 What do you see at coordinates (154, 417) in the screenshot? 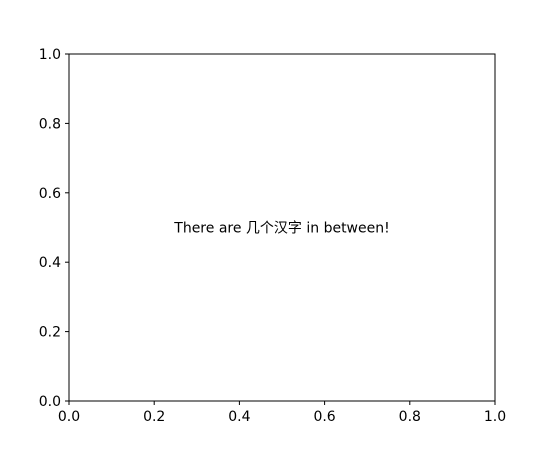
I see `x-tick-label: 0.2` at bounding box center [154, 417].